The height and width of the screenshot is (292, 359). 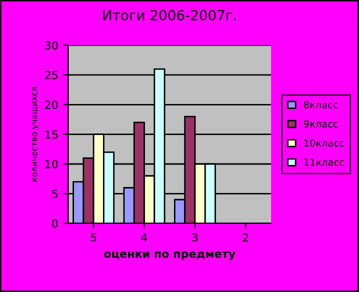 What do you see at coordinates (55, 194) in the screenshot?
I see `y-tick-label: 5` at bounding box center [55, 194].